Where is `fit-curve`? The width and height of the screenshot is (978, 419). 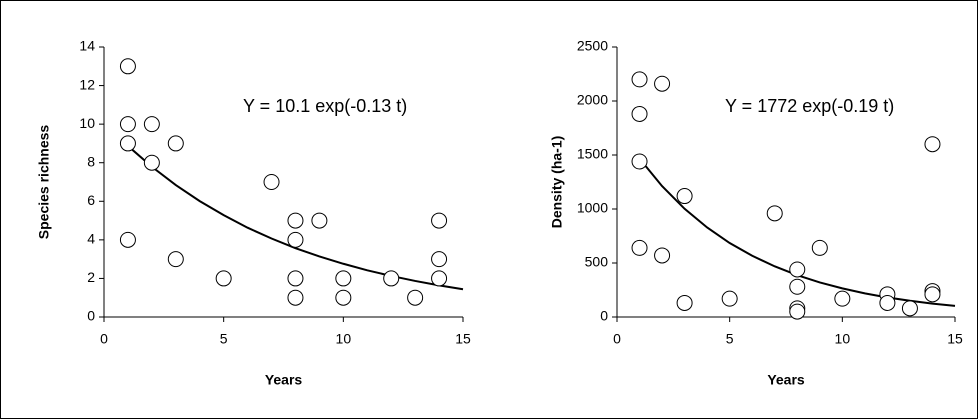 fit-curve is located at coordinates (295, 218).